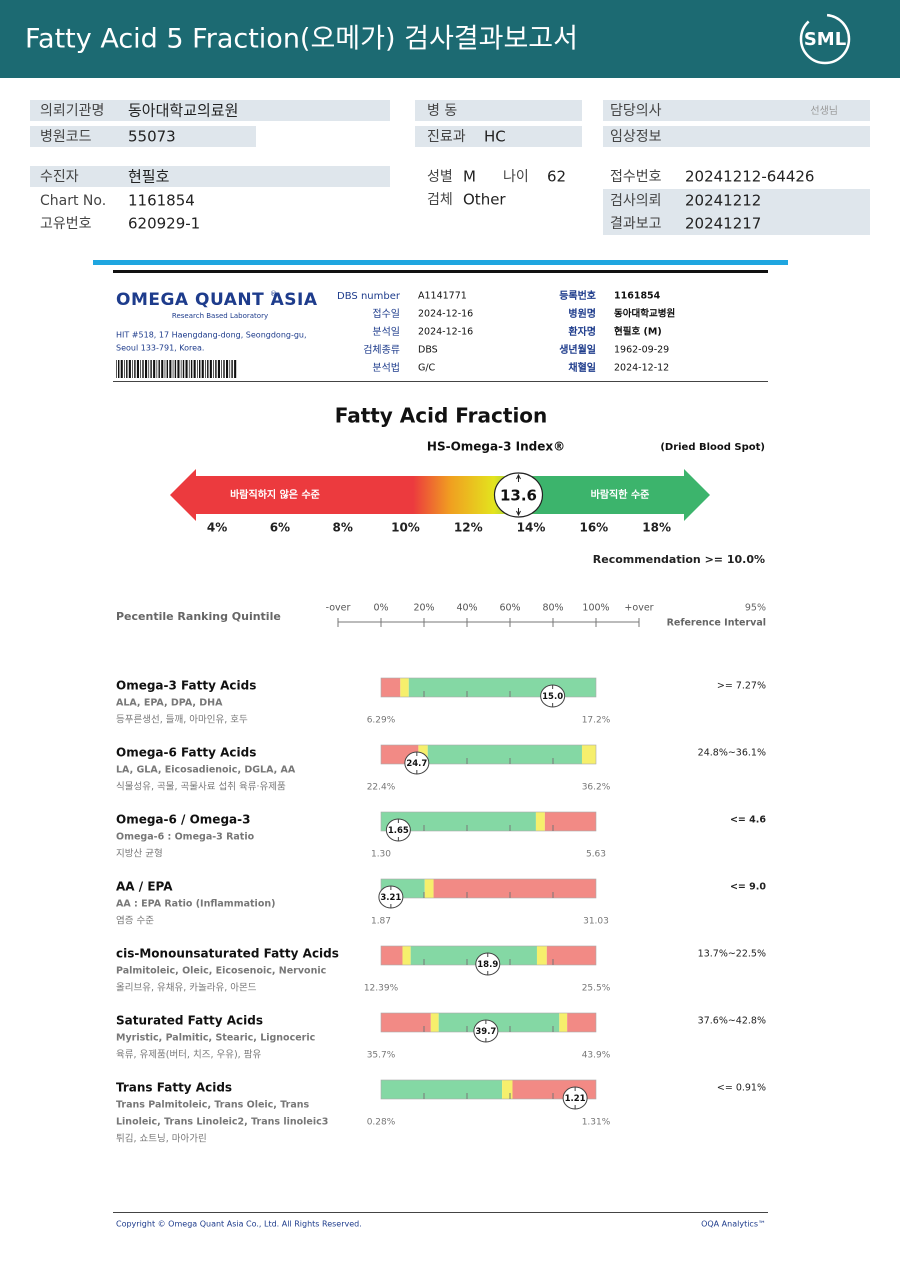  I want to click on range-low: 1.30, so click(381, 855).